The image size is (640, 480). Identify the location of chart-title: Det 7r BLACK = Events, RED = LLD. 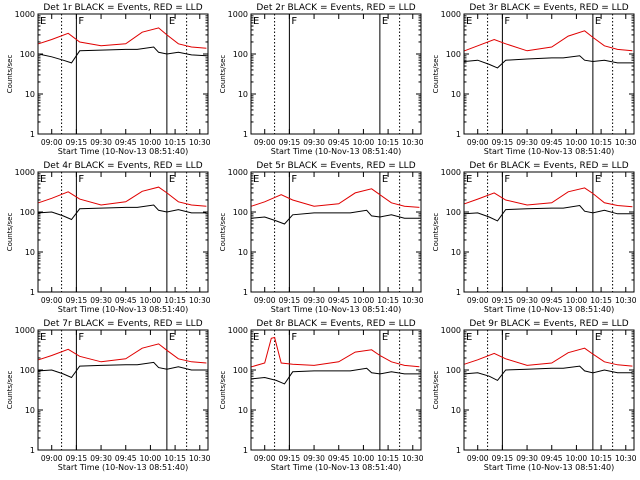
(122, 324).